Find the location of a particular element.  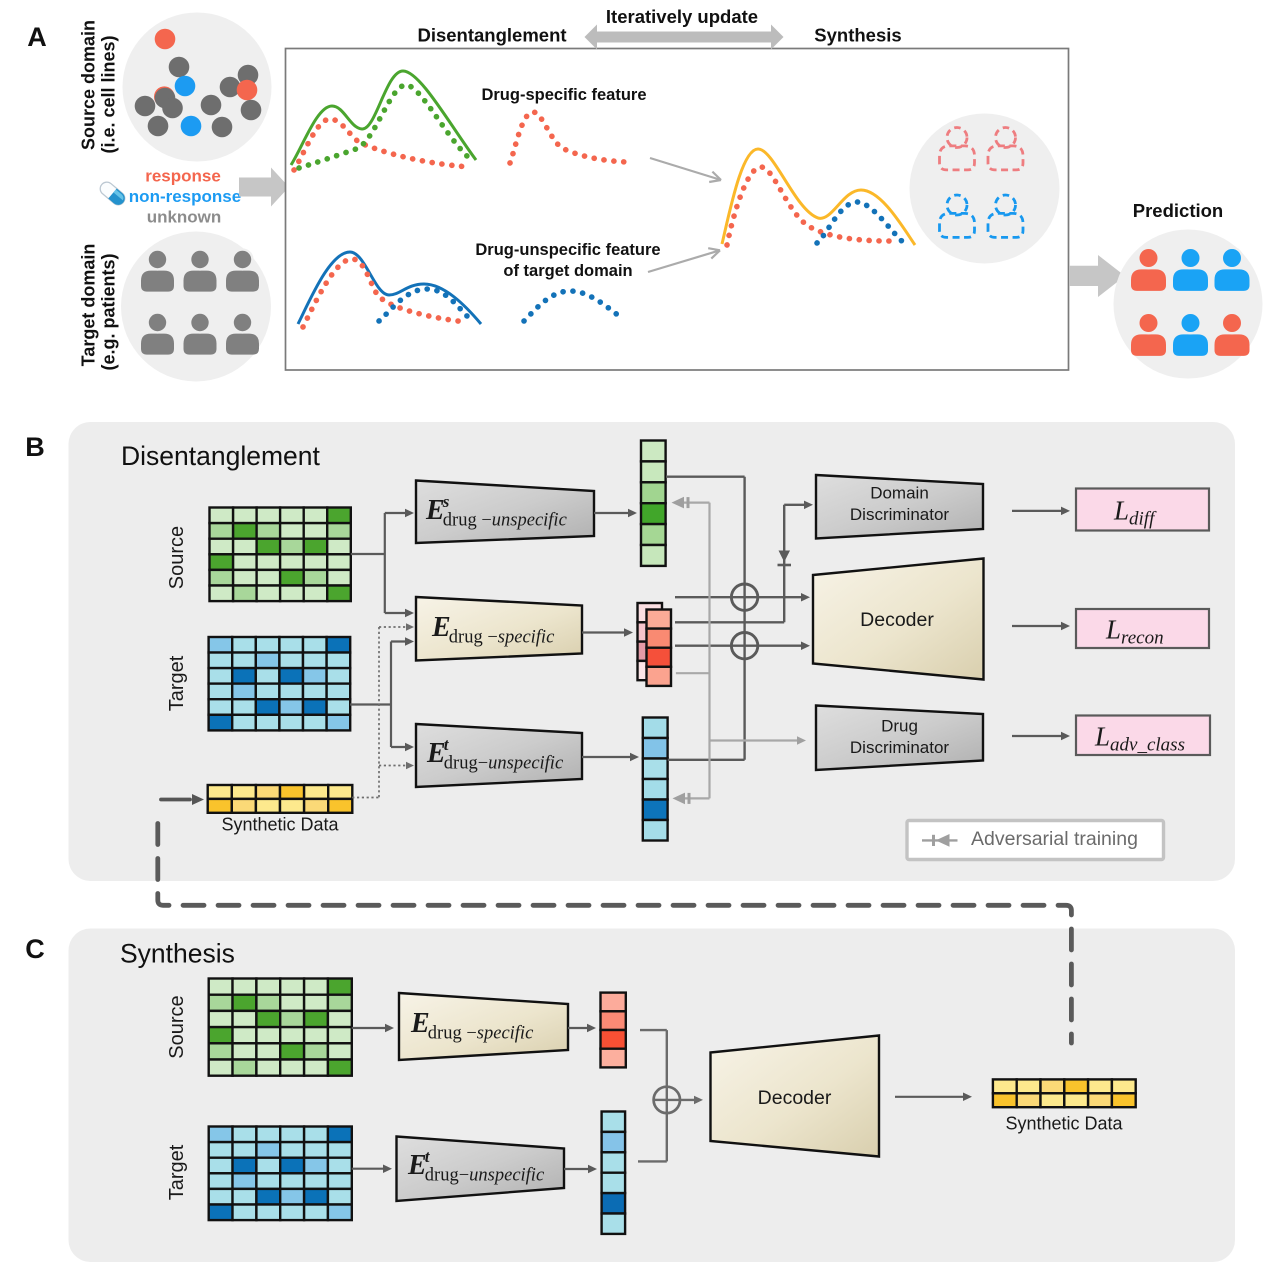

svg-text: Source domain is located at coordinates (89, 85).